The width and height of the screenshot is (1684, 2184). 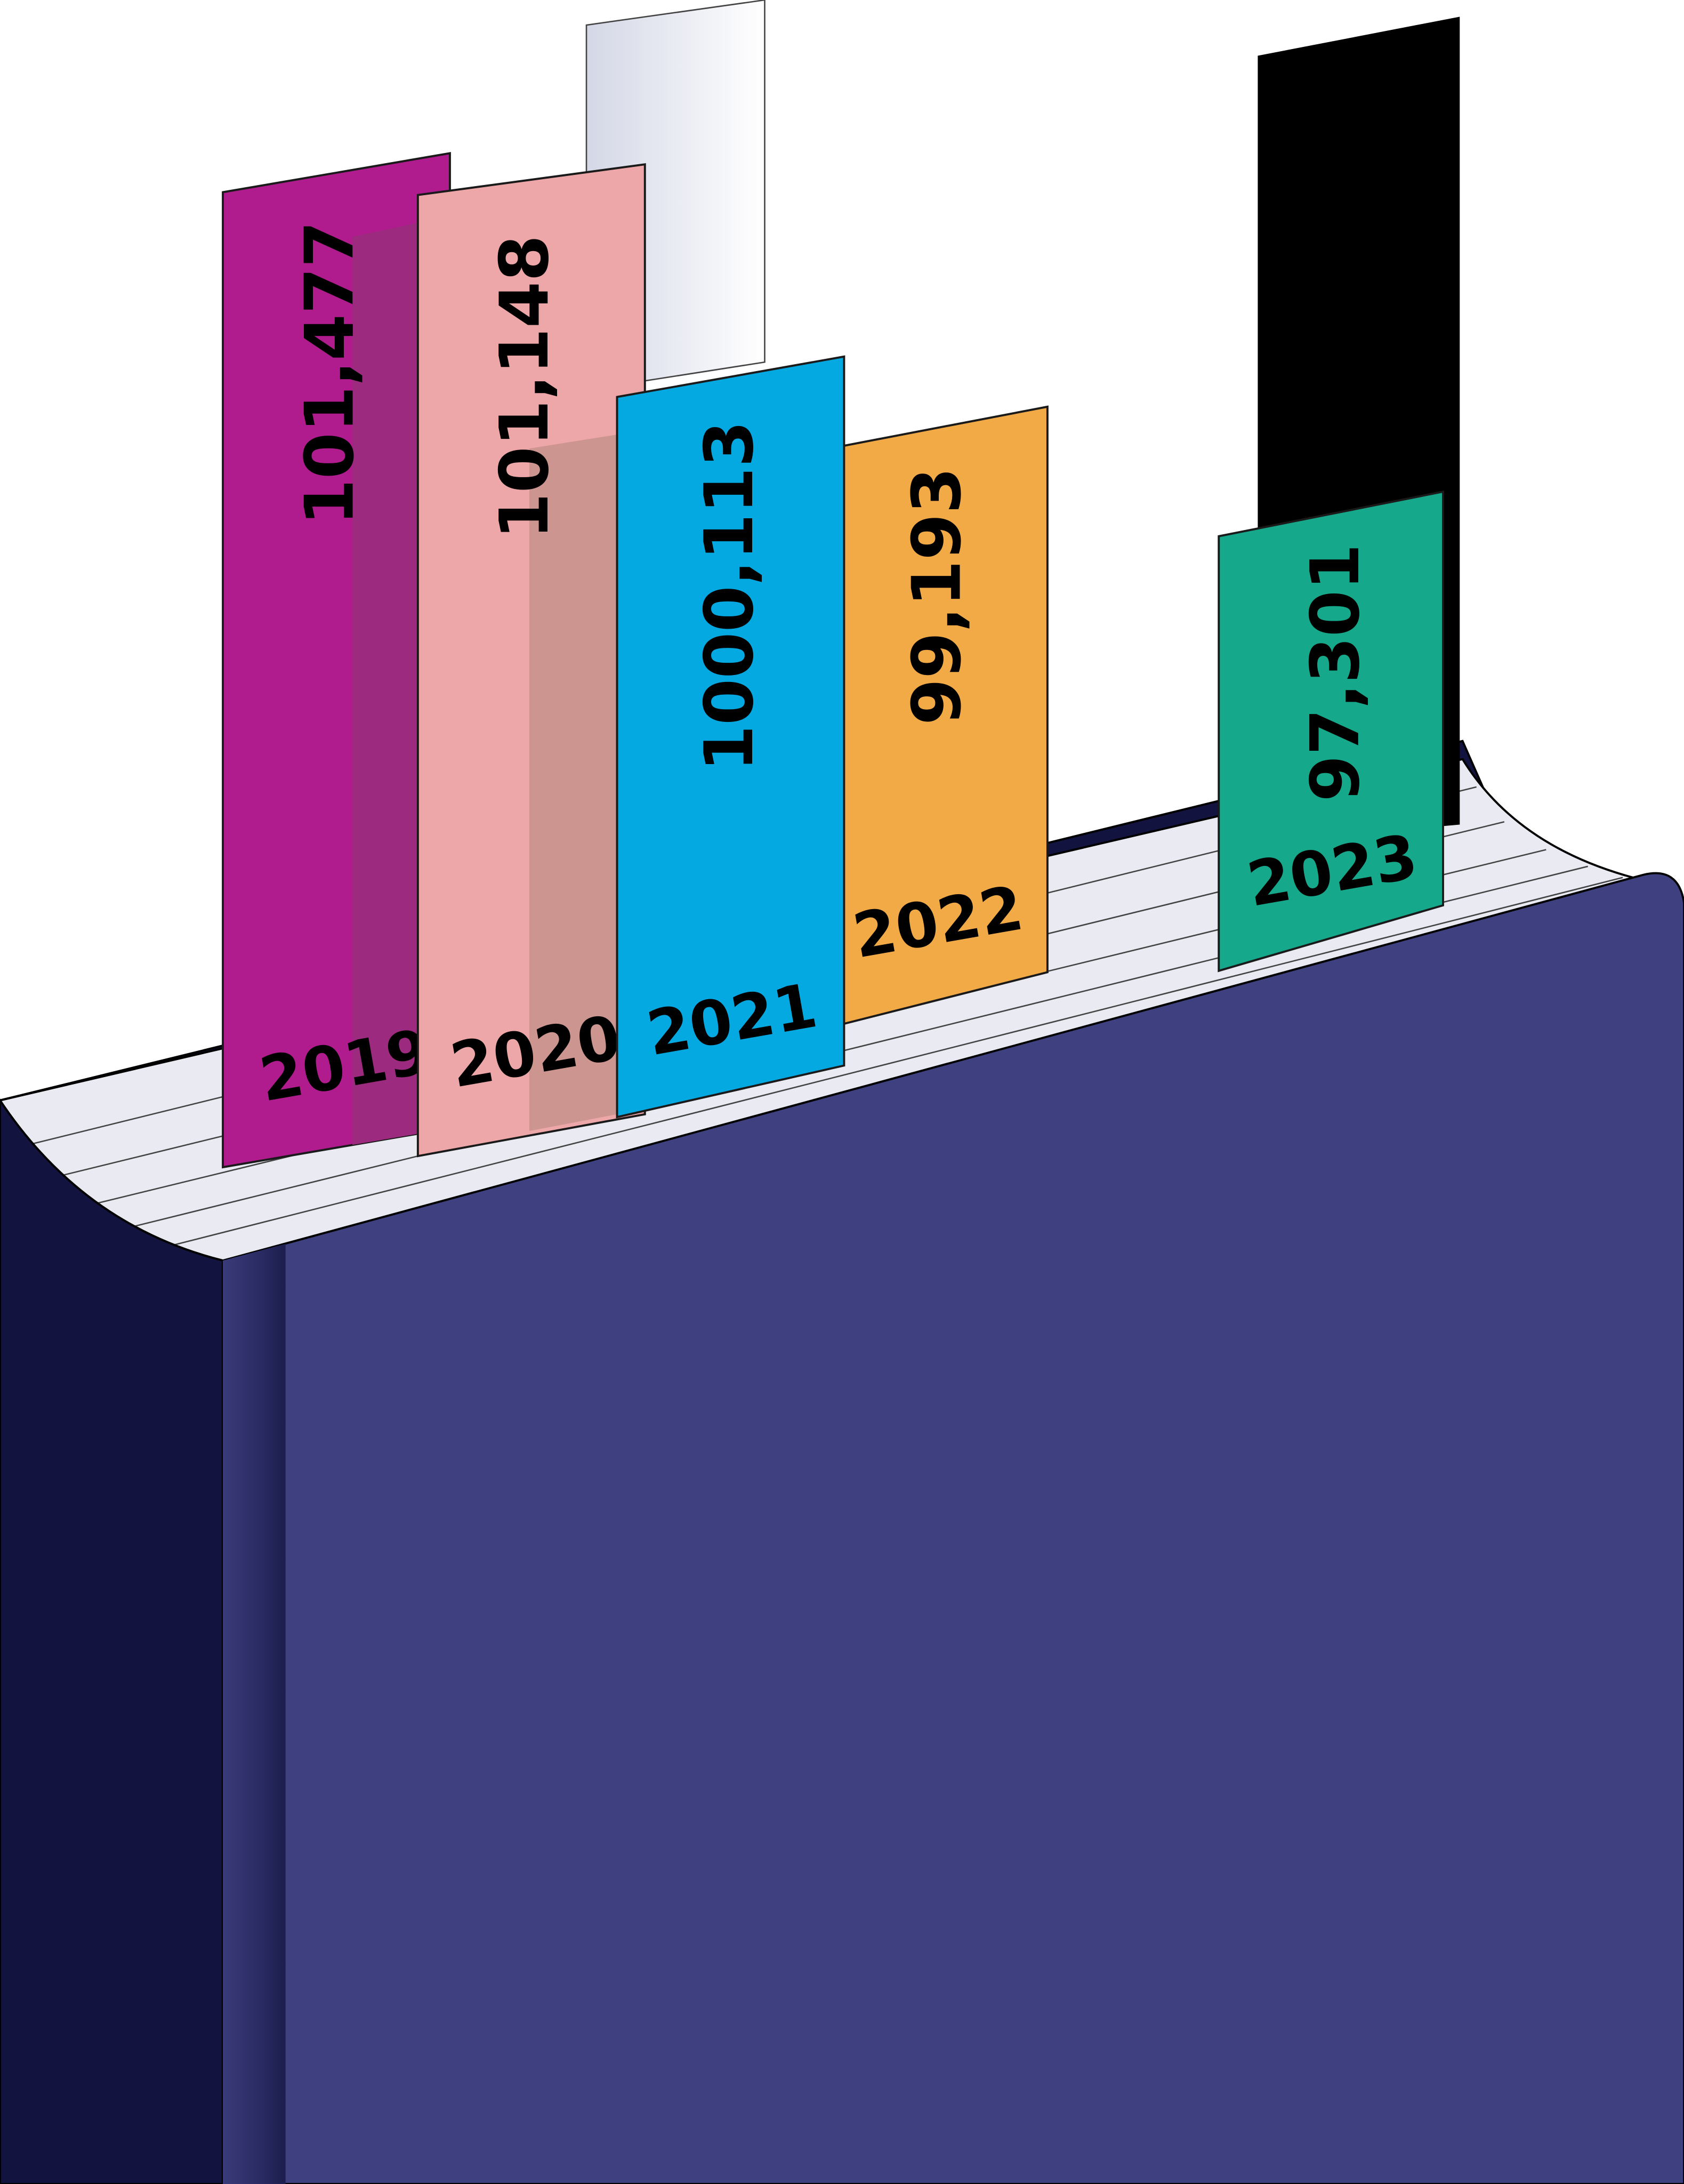 What do you see at coordinates (1335, 673) in the screenshot?
I see `bookmark-value: 97,301` at bounding box center [1335, 673].